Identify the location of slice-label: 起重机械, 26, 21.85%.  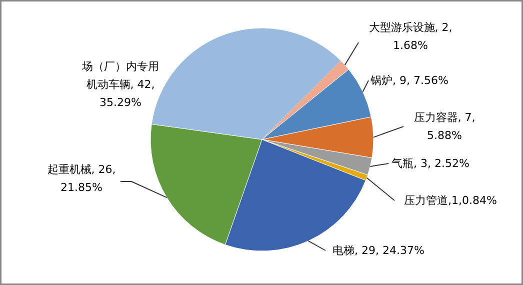
(81, 178).